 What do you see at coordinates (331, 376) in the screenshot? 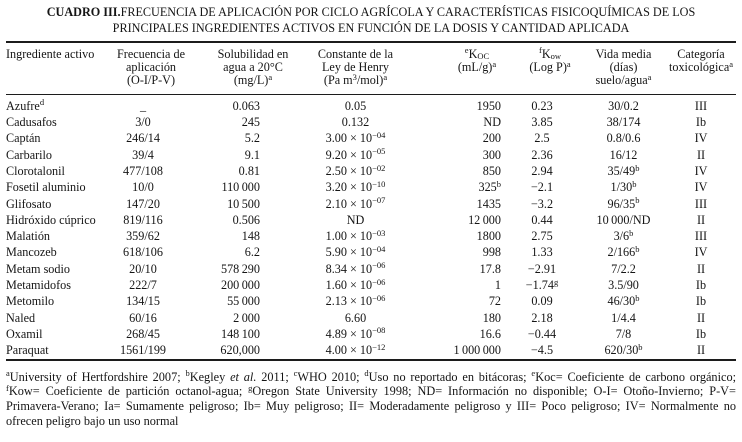
I see `footnote-text: WHO 2010;` at bounding box center [331, 376].